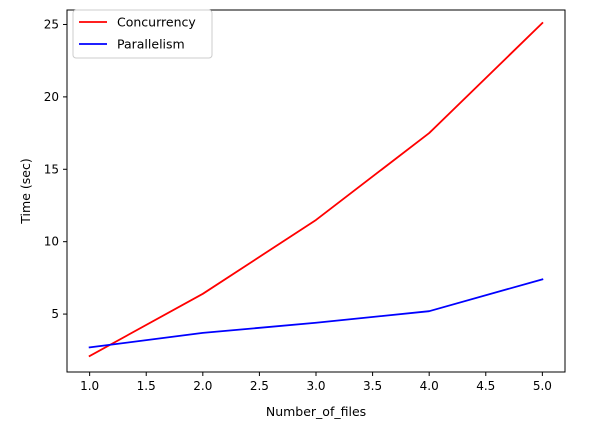 The height and width of the screenshot is (423, 592). What do you see at coordinates (151, 44) in the screenshot?
I see `legend-label: Parallelism` at bounding box center [151, 44].